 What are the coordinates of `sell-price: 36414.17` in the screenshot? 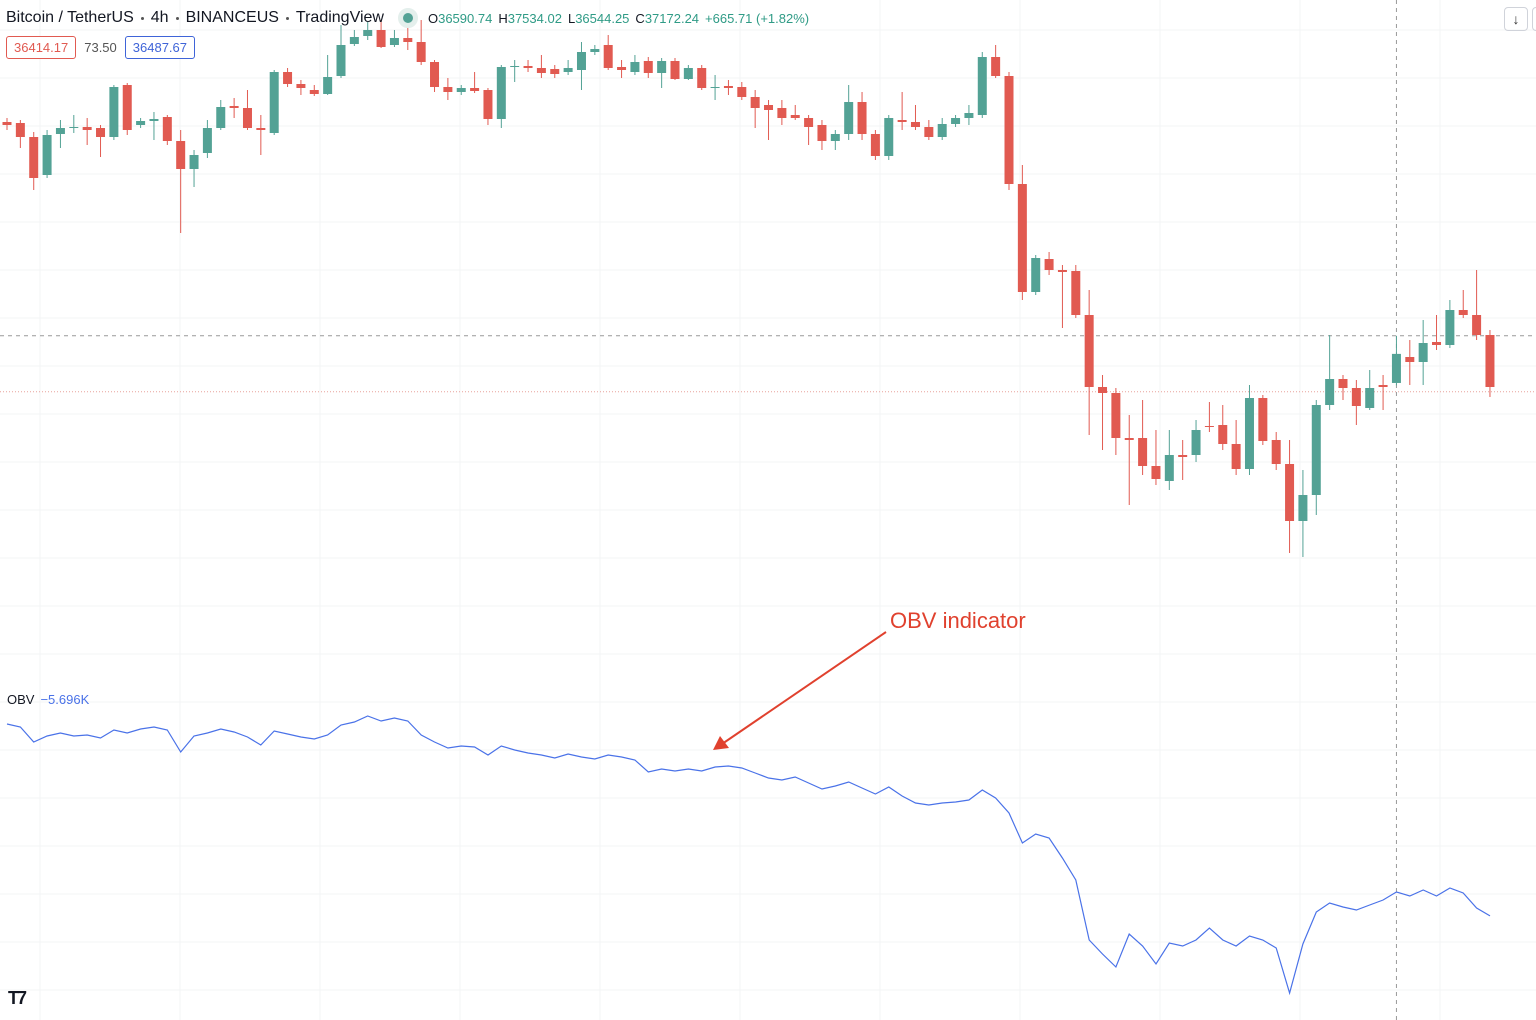 It's located at (41, 47).